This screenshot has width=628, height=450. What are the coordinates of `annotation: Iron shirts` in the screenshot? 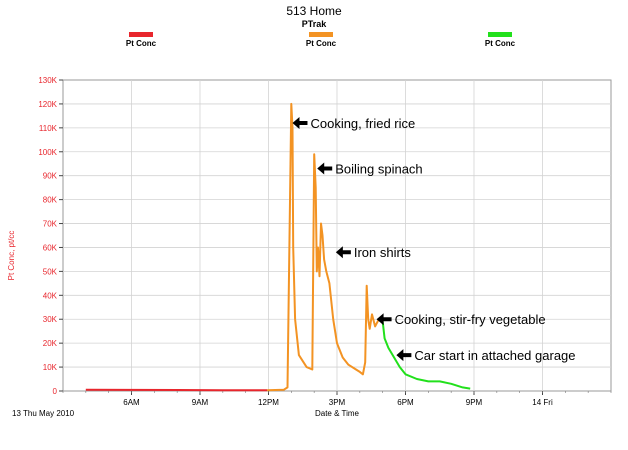 It's located at (373, 252).